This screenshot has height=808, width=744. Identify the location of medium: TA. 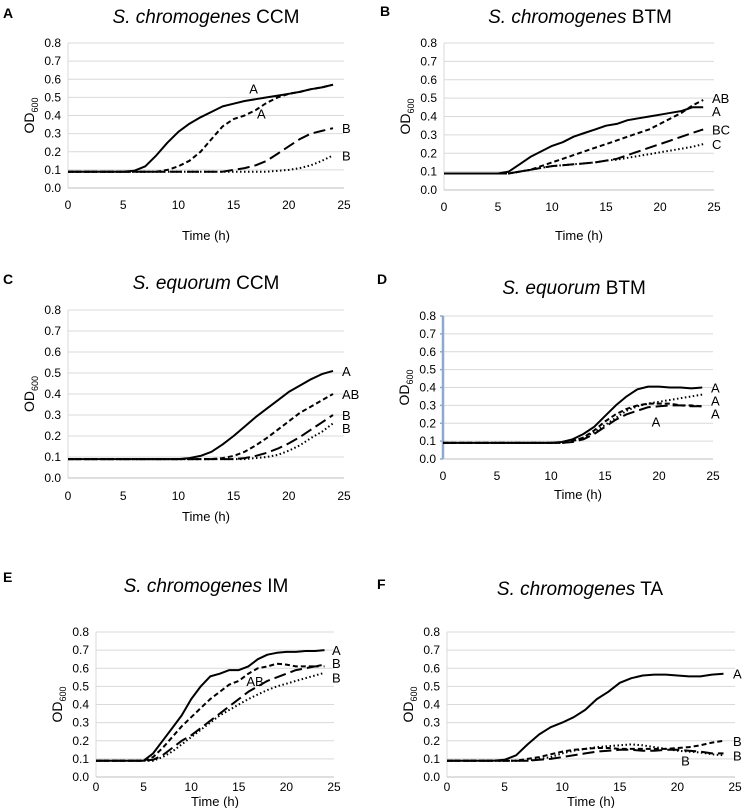
(652, 589).